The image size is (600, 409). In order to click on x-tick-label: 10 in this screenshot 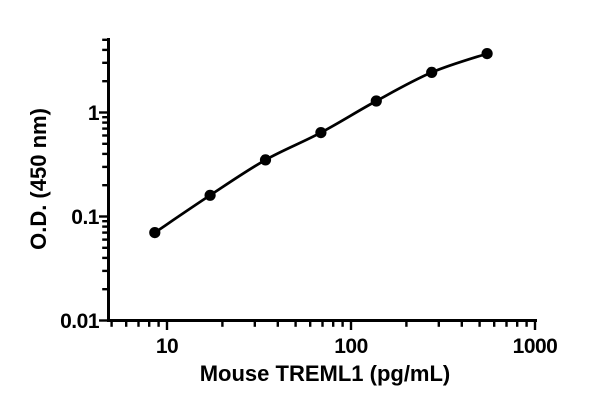, I will do `click(167, 346)`.